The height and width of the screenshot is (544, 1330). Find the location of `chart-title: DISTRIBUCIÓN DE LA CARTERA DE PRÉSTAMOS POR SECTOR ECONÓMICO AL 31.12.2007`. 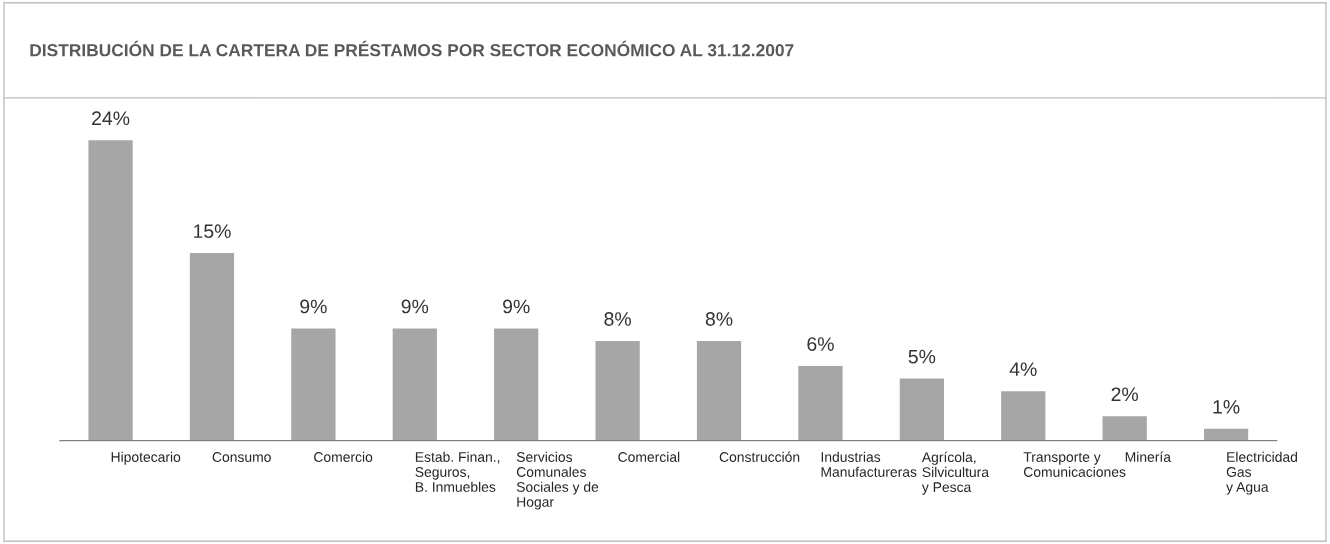

chart-title: DISTRIBUCIÓN DE LA CARTERA DE PRÉSTAMOS POR SECTOR ECONÓMICO AL 31.12.2007 is located at coordinates (412, 48).